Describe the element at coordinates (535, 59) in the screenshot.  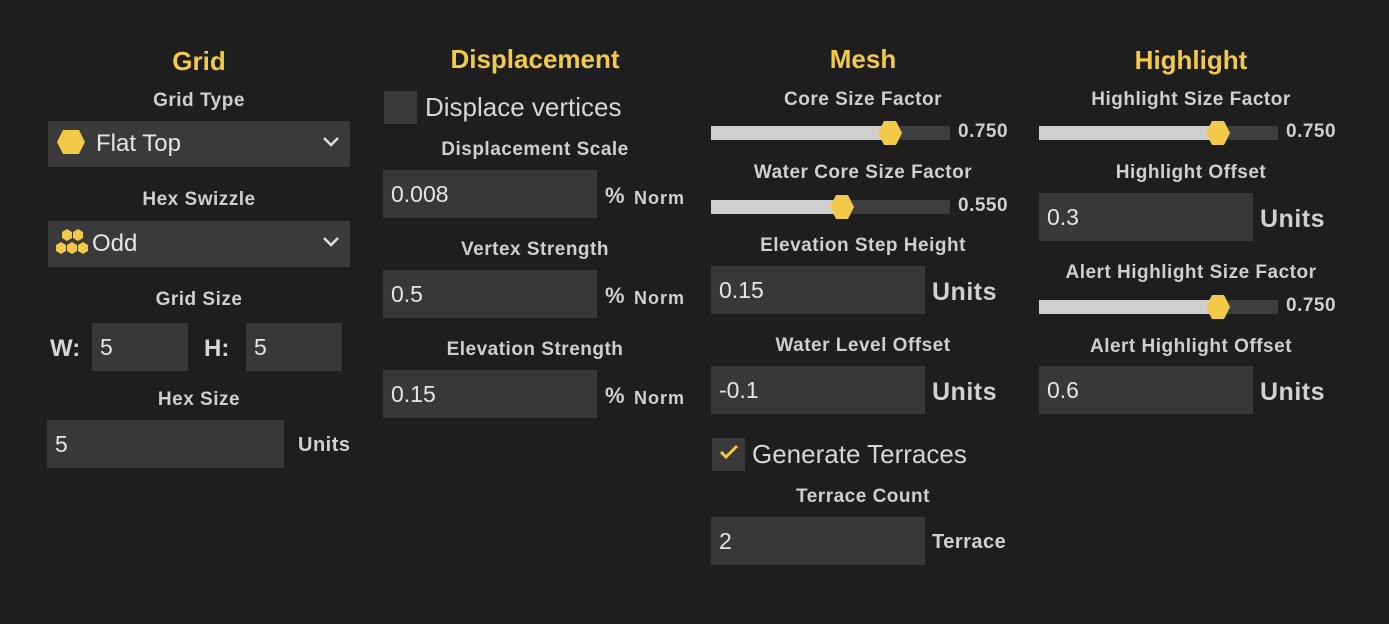
I see `displacement-title: Displacement` at that location.